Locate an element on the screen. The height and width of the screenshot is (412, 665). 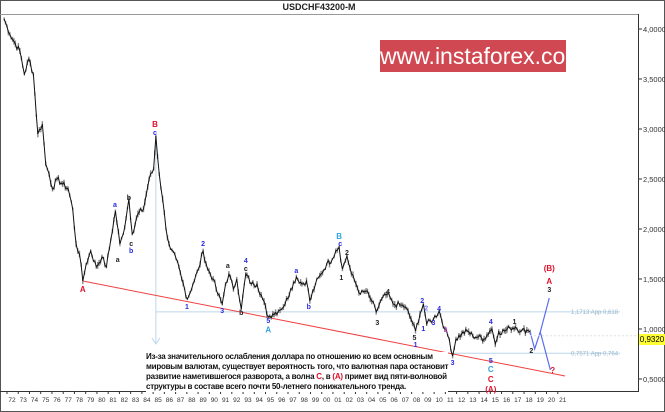
x-tick-label: 82 is located at coordinates (125, 400).